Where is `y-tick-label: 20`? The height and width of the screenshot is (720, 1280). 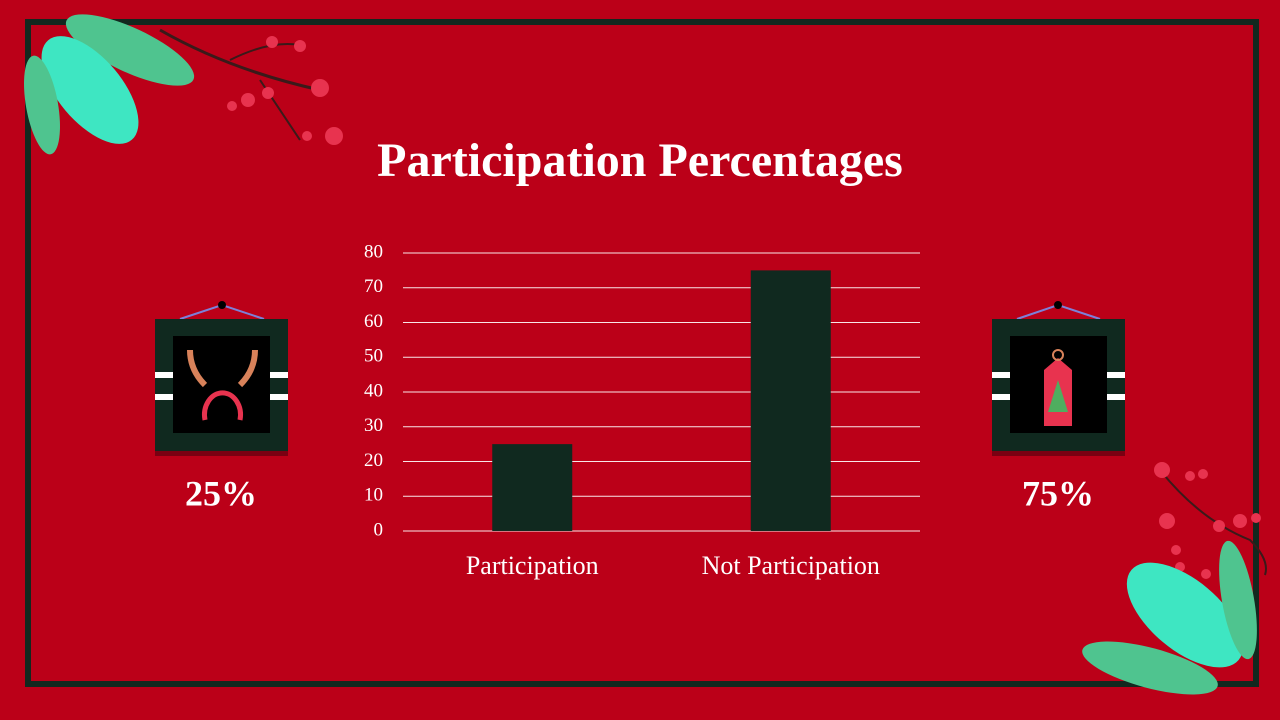 y-tick-label: 20 is located at coordinates (373, 460).